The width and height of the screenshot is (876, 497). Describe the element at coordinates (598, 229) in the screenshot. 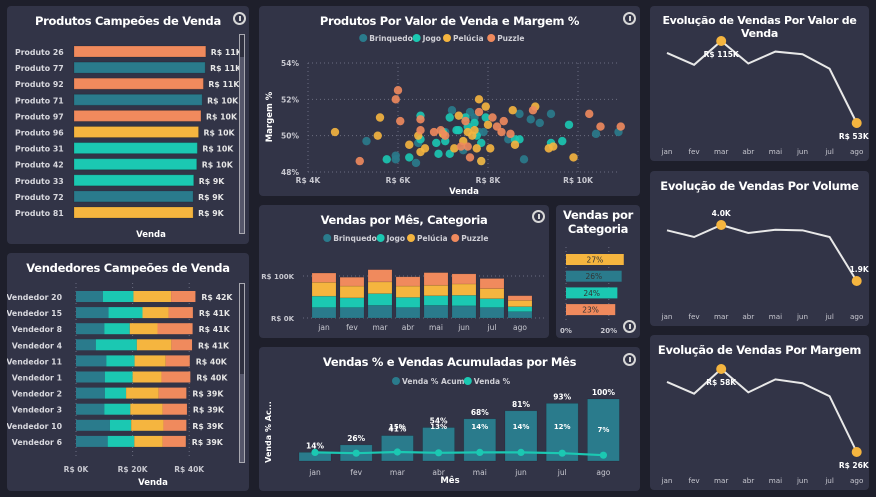

I see `por-categoria-title-line2: Categoria` at that location.